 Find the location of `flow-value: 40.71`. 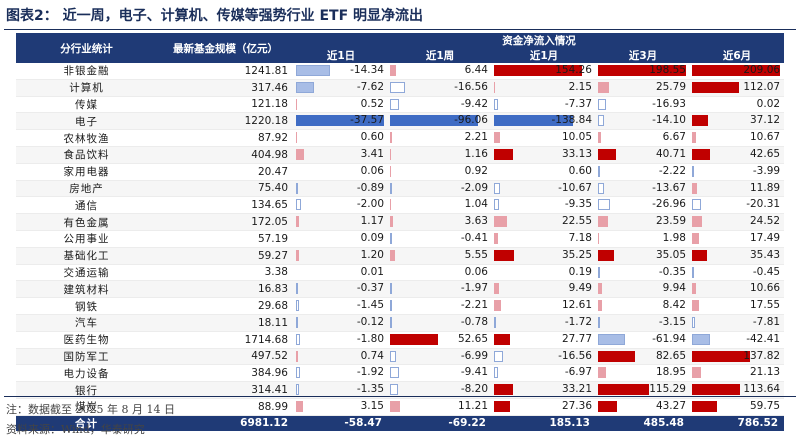

flow-value: 40.71 is located at coordinates (670, 153).